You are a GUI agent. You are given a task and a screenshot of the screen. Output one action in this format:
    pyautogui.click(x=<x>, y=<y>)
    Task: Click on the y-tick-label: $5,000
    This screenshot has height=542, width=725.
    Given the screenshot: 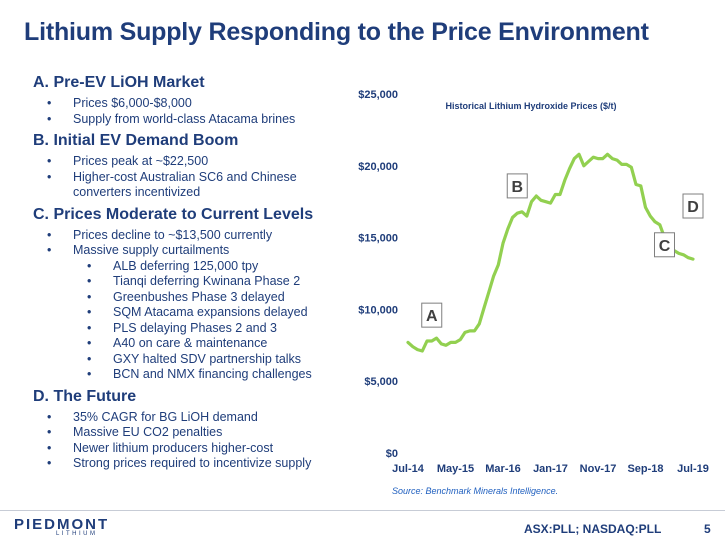 What is the action you would take?
    pyautogui.click(x=381, y=382)
    